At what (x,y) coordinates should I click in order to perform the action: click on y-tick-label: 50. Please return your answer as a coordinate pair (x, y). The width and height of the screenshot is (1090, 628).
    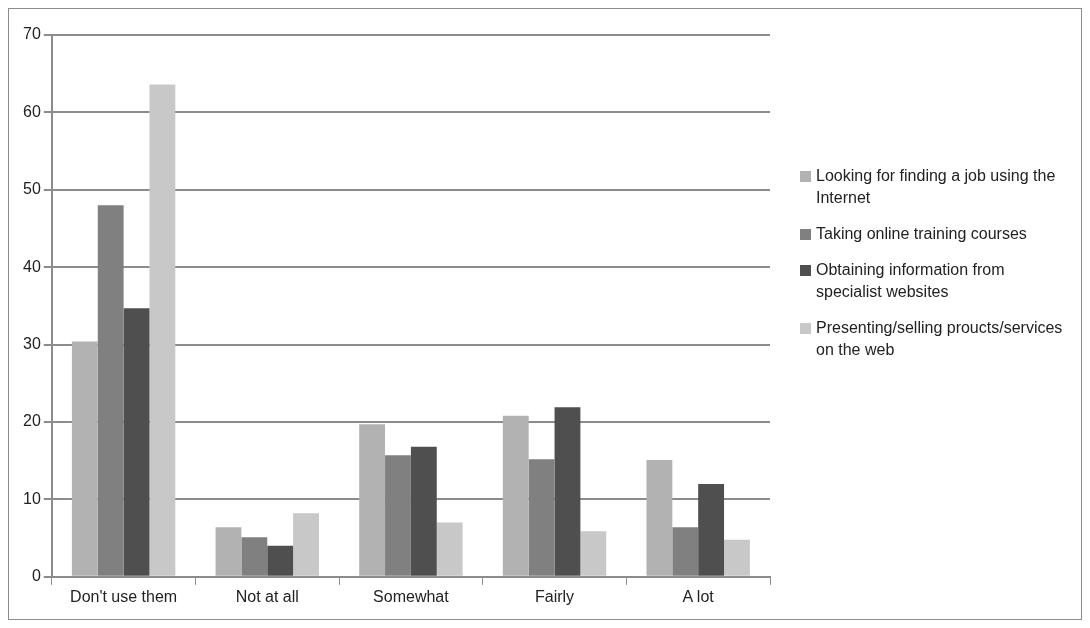
    Looking at the image, I should click on (32, 189).